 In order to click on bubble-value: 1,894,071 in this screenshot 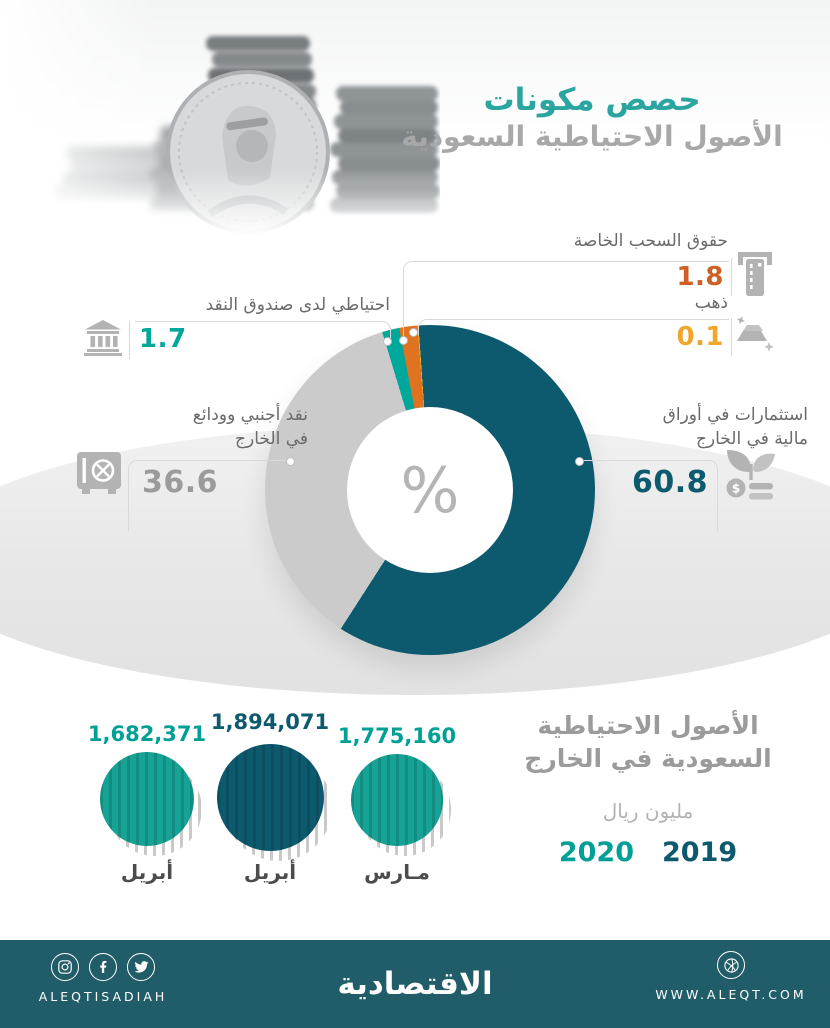, I will do `click(270, 722)`.